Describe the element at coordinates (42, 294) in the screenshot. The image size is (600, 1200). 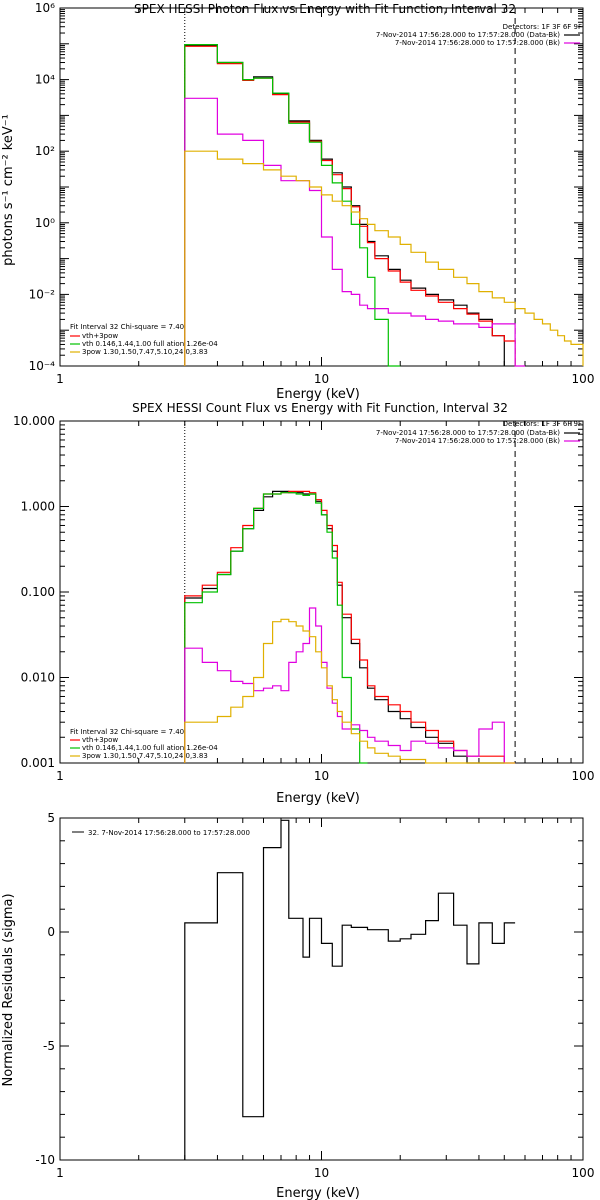
I see `photon-ytick-label: 10⁻²` at that location.